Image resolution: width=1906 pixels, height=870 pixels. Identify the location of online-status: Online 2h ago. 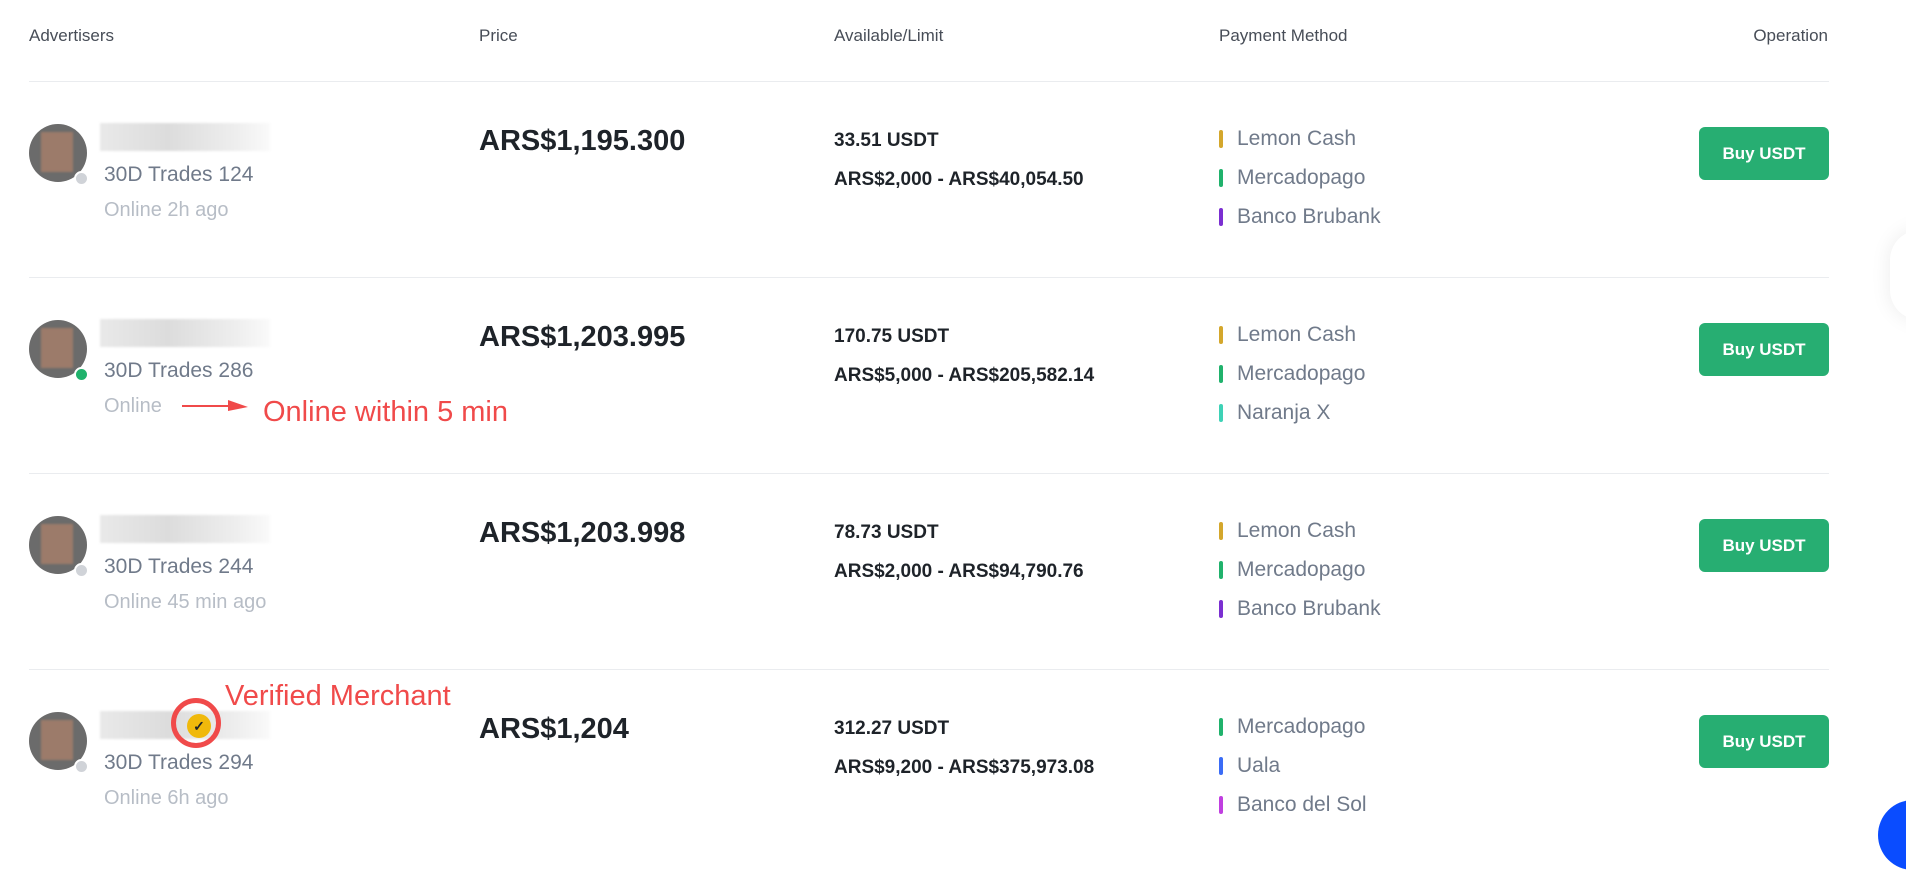
(166, 210).